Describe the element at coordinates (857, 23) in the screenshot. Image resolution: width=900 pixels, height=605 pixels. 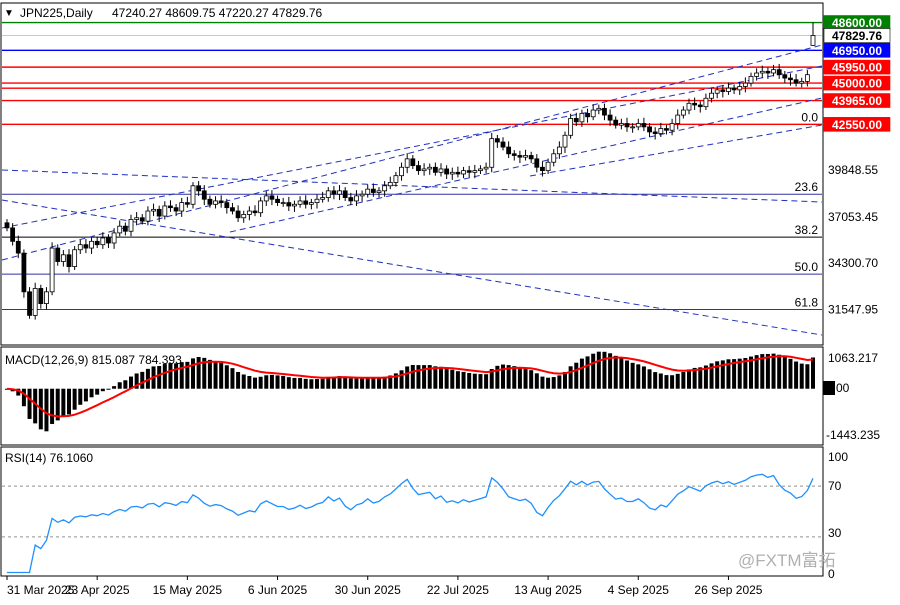
I see `price-badge-label-0: 48600.00` at that location.